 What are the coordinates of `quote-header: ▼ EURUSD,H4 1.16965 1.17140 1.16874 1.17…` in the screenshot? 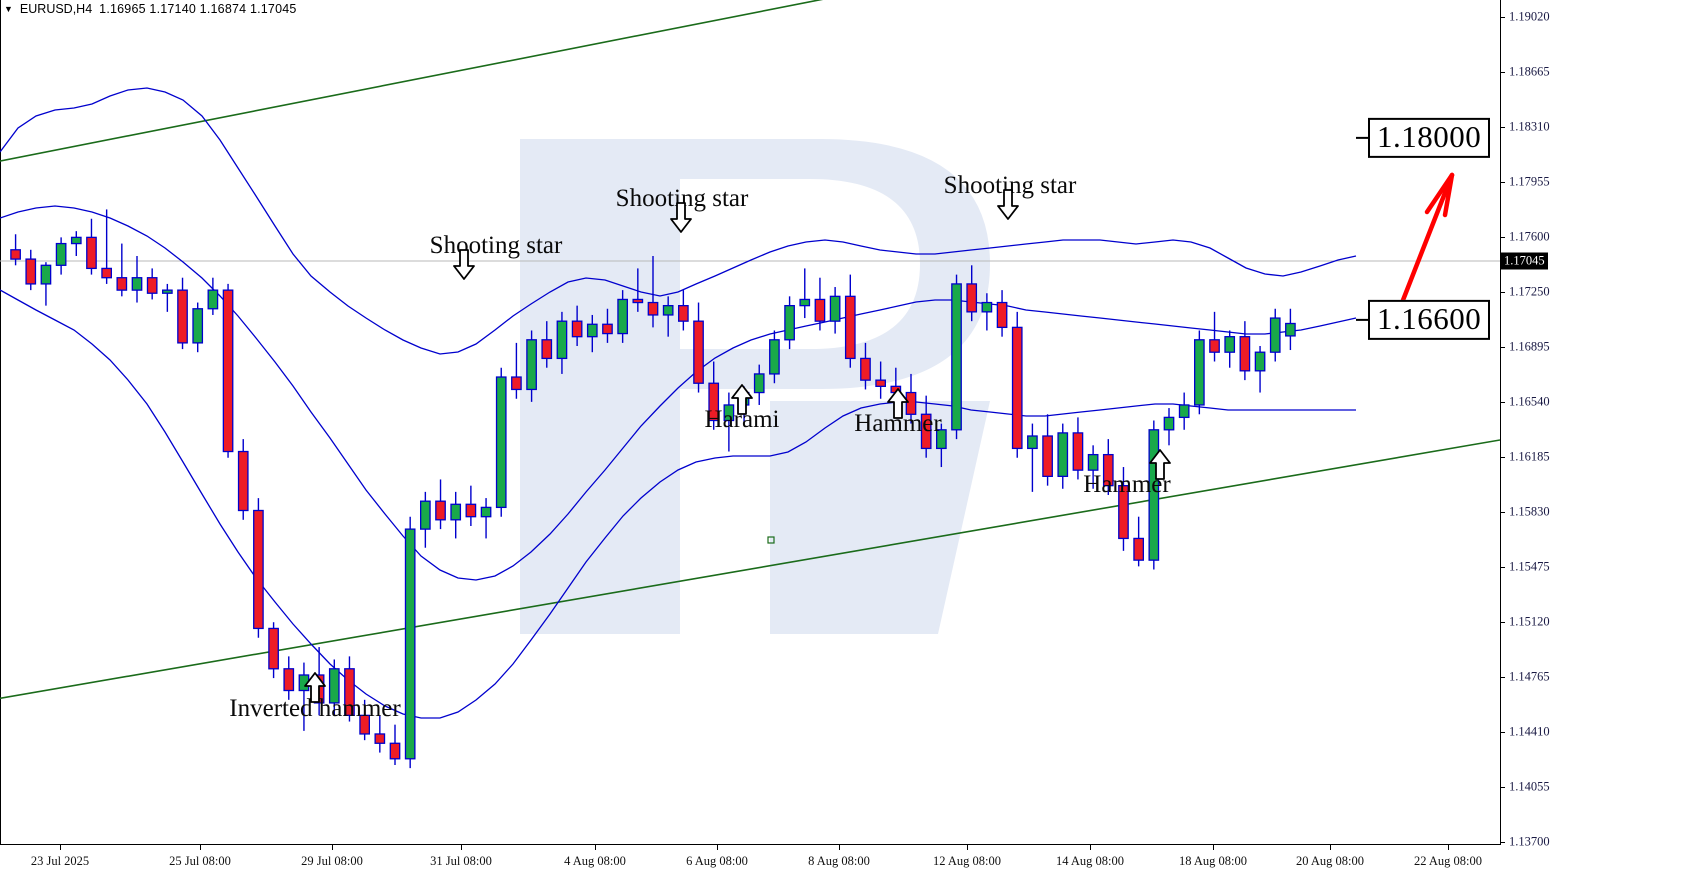 It's located at (150, 9).